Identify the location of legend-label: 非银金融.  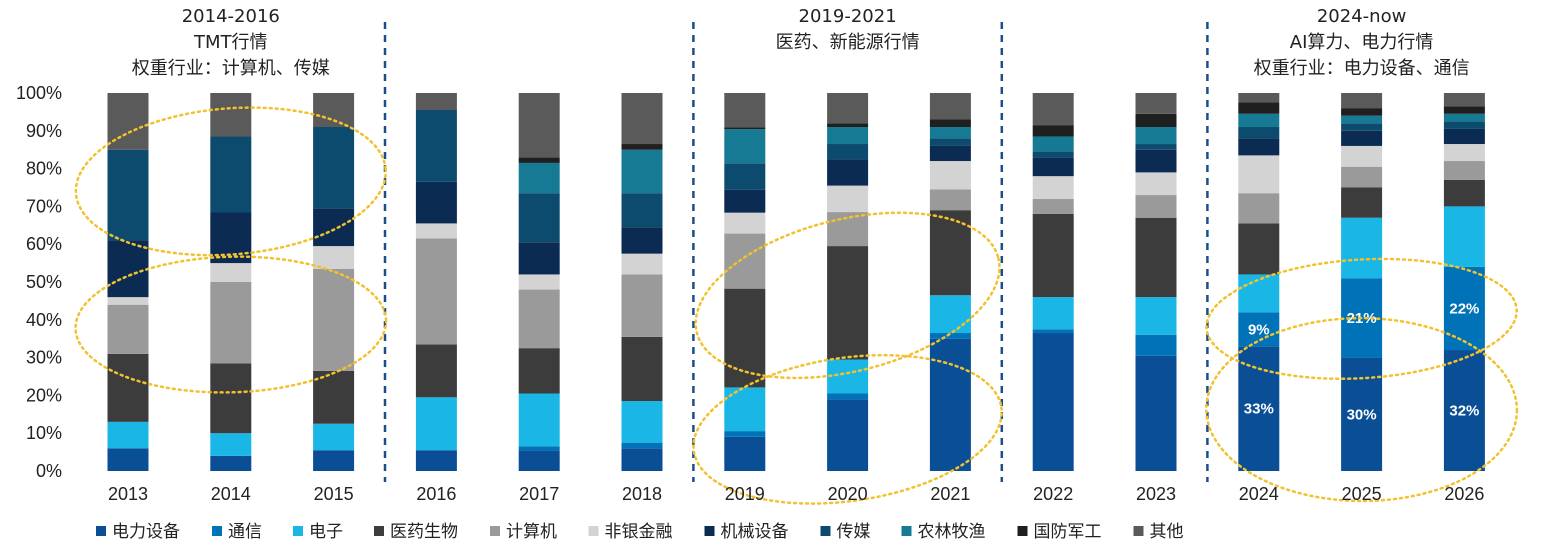
(639, 532).